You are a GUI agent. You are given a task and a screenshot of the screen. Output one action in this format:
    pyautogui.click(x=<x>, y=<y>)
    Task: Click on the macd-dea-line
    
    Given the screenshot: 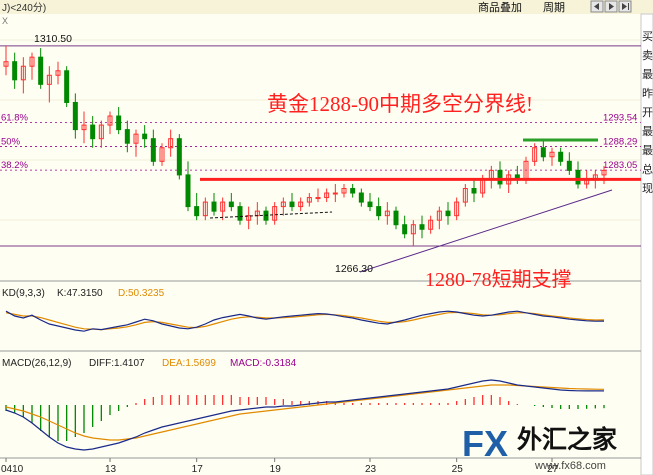 What is the action you would take?
    pyautogui.click(x=305, y=412)
    